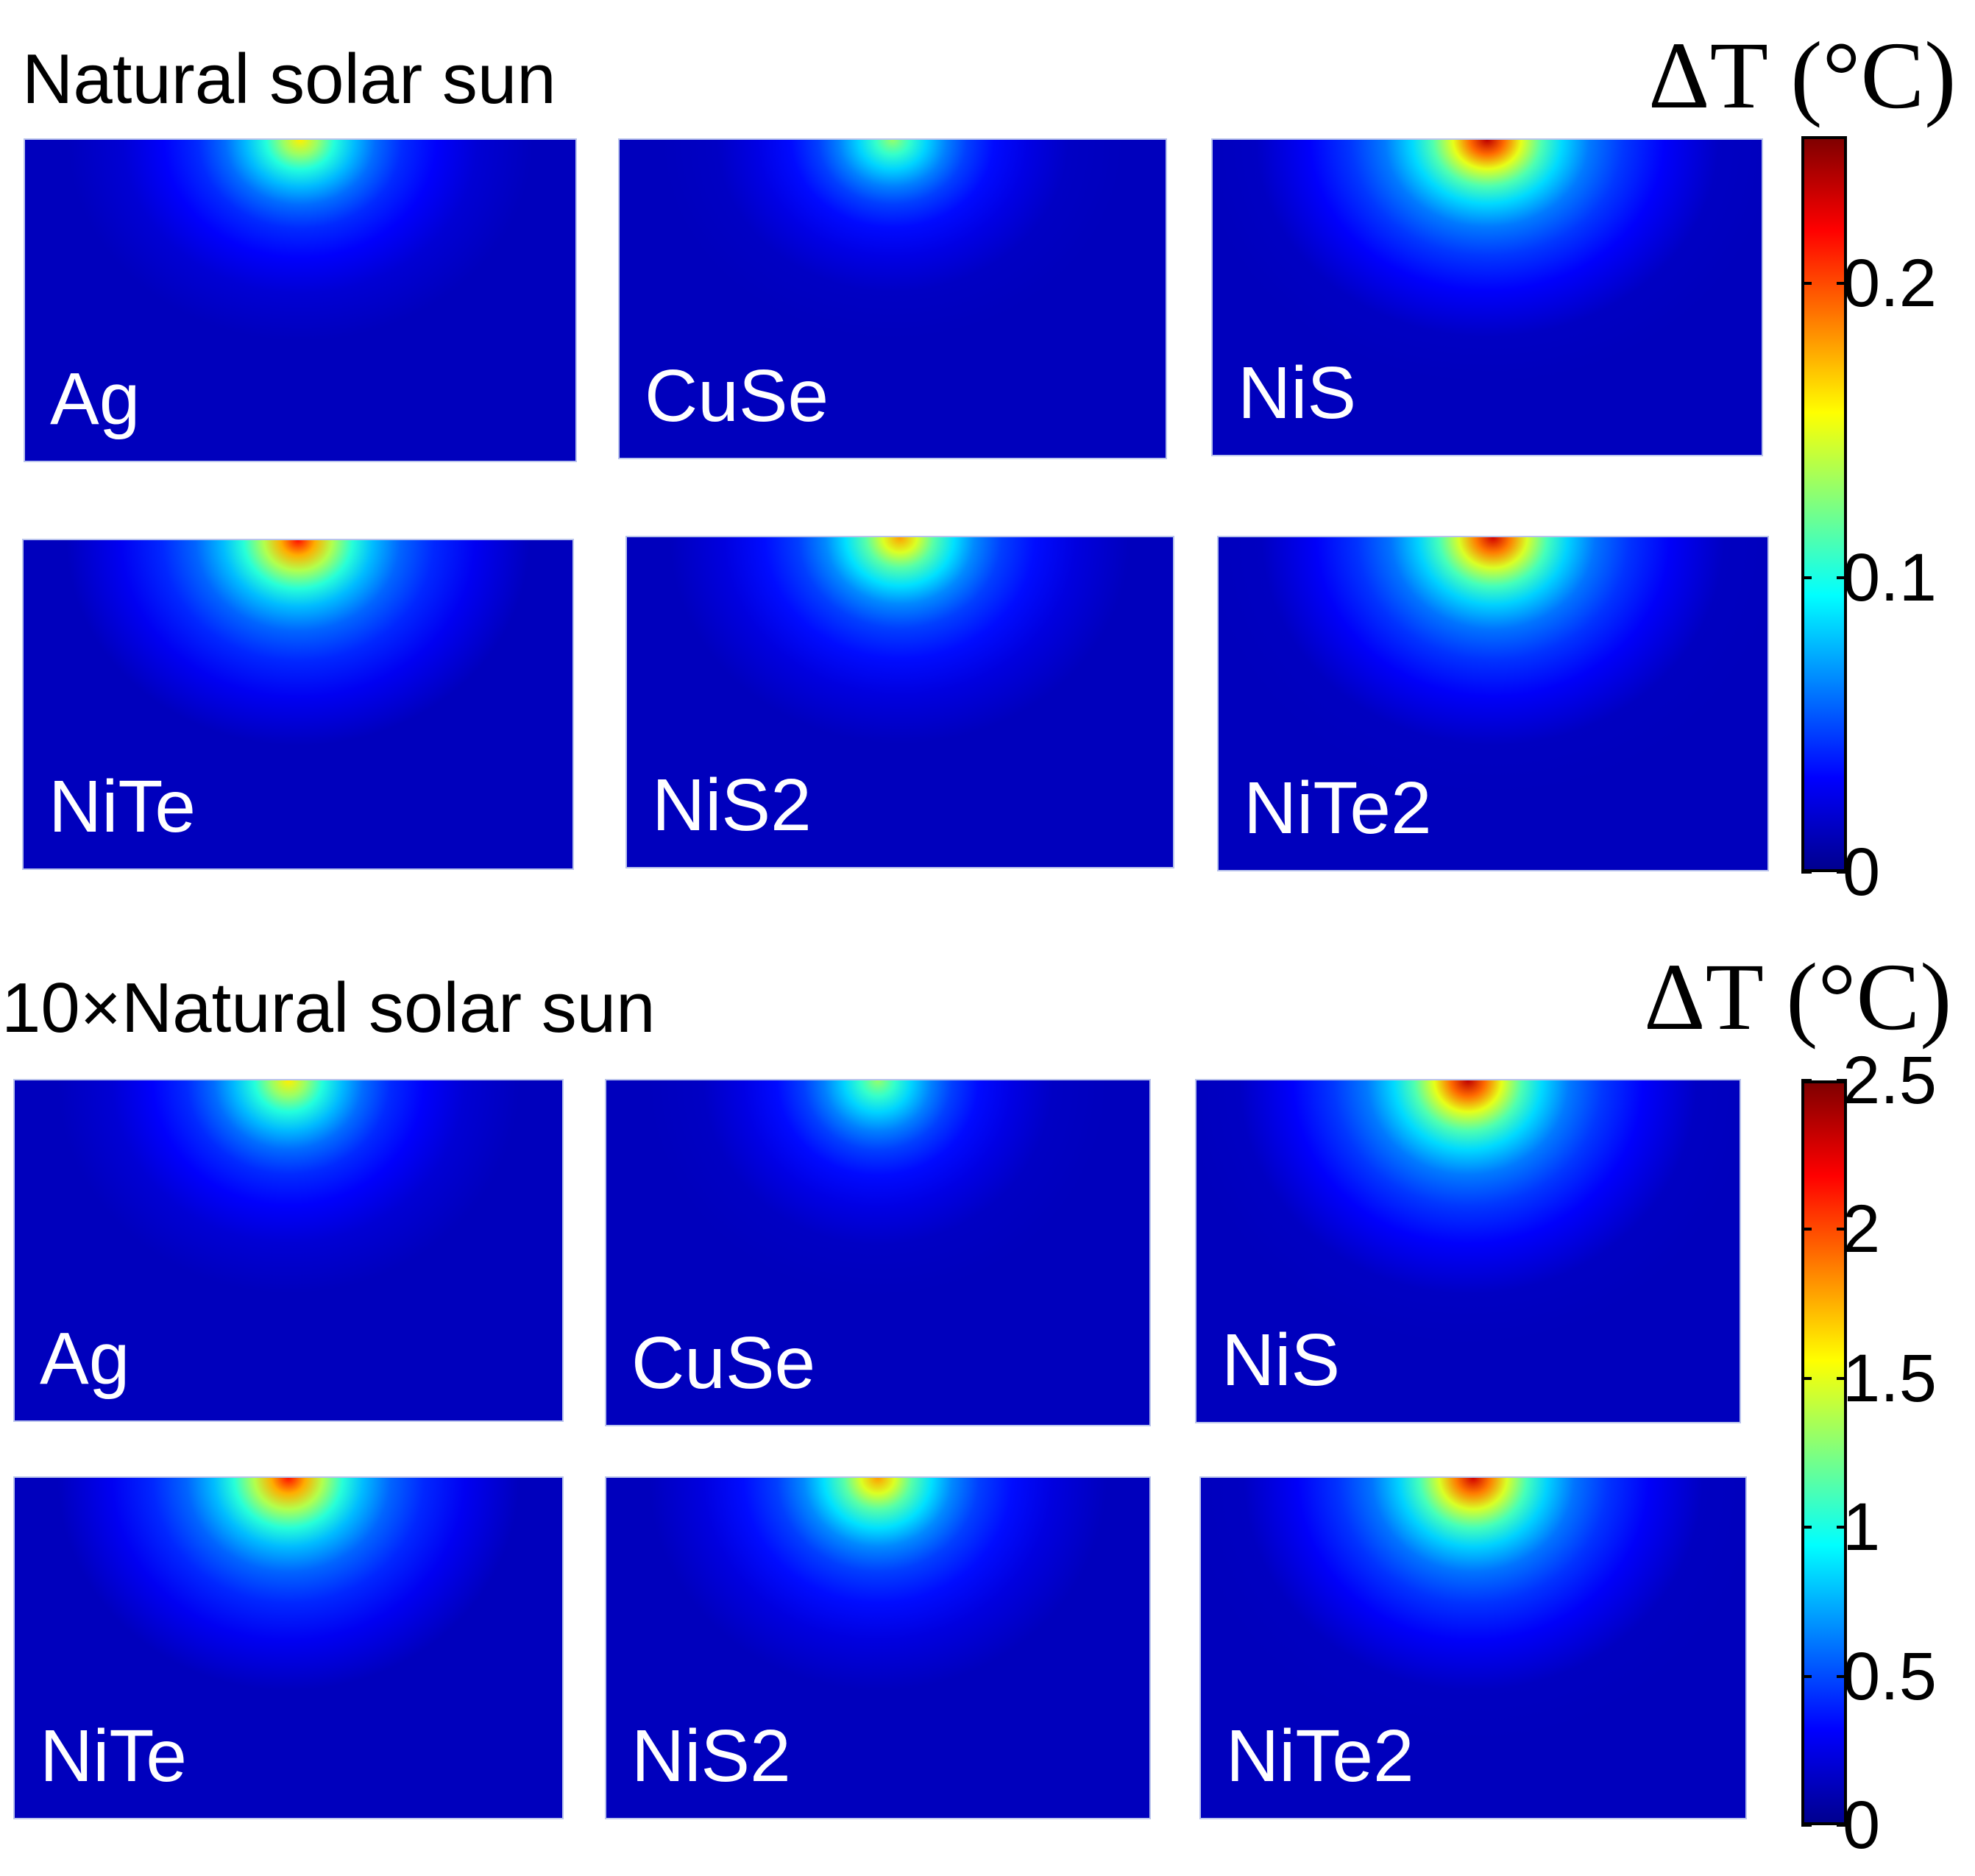 The image size is (1975, 1876). I want to click on section-title-10x: 10×Natural solar sun, so click(328, 1008).